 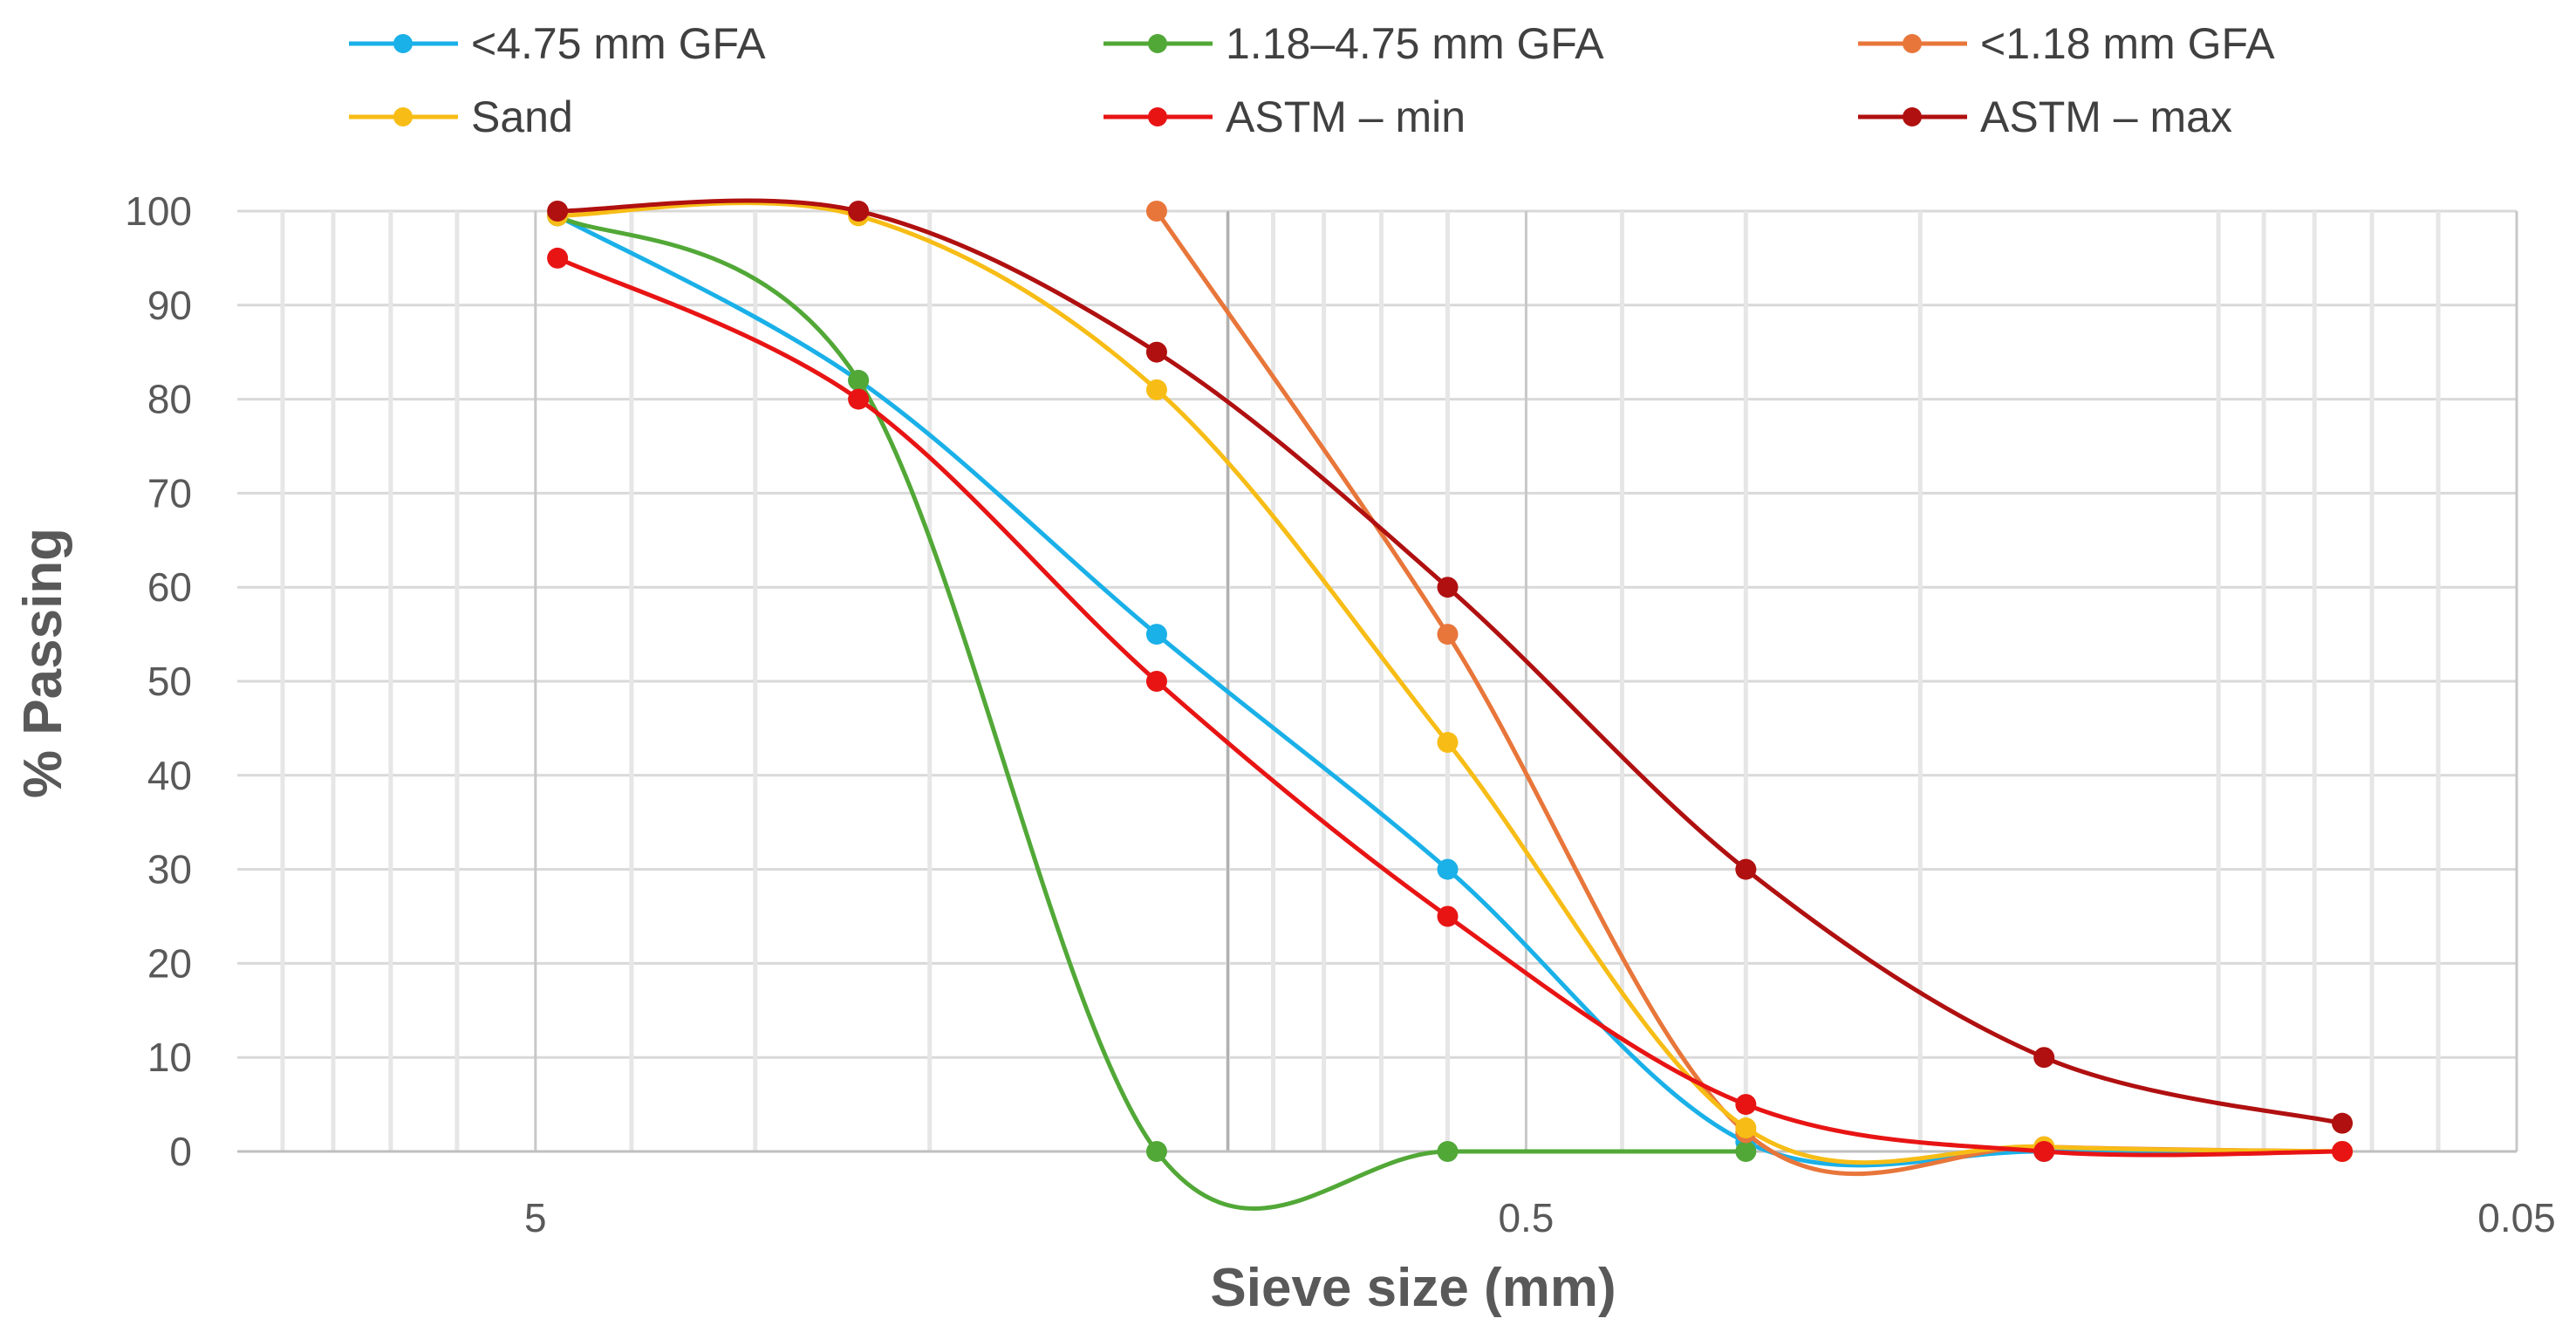 I want to click on legend-label: <4.75 mm GFA, so click(x=618, y=43).